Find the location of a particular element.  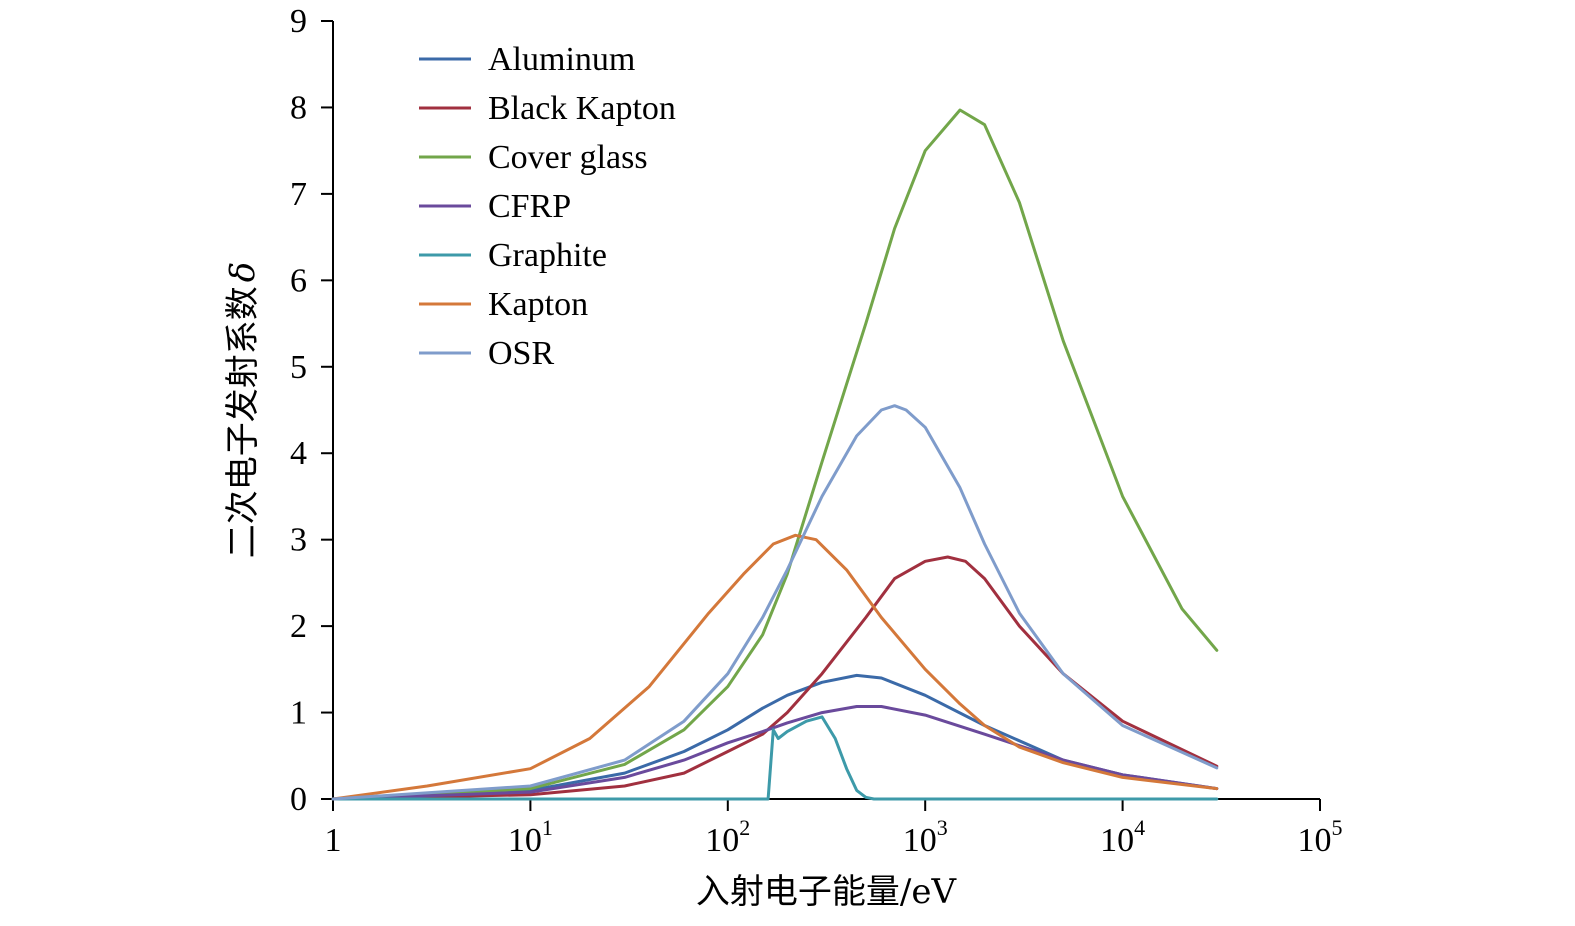

series-line-graphite is located at coordinates (775, 758).